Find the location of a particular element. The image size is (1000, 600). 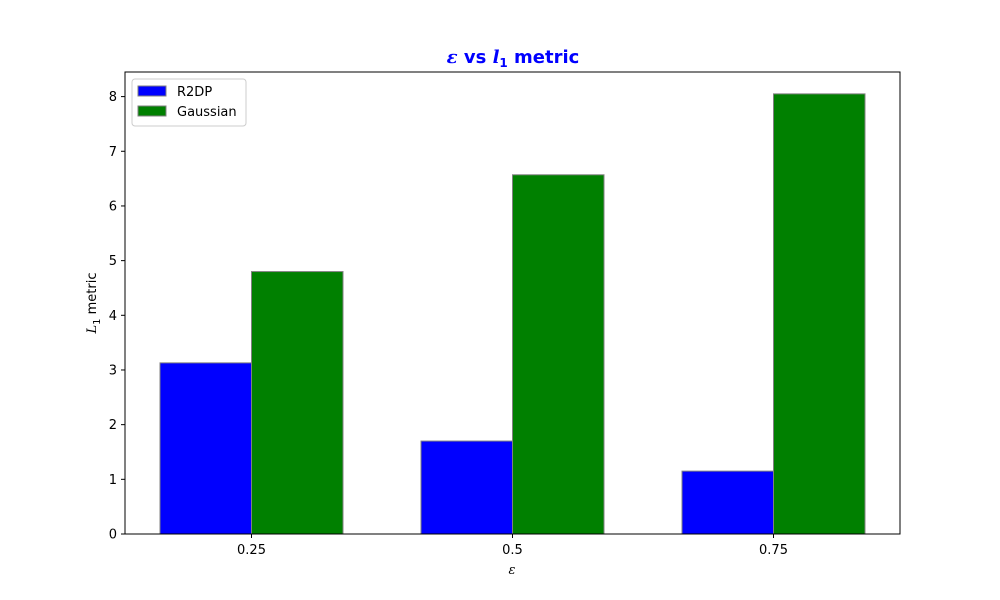

bar-gaussian-0.75 is located at coordinates (819, 314).